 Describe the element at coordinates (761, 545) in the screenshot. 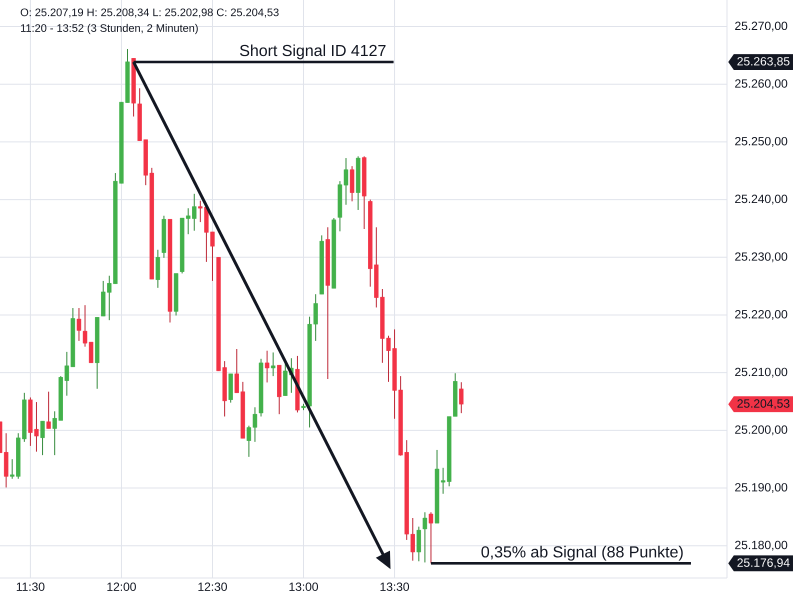

I see `y-tick-label: 25.180,00` at that location.